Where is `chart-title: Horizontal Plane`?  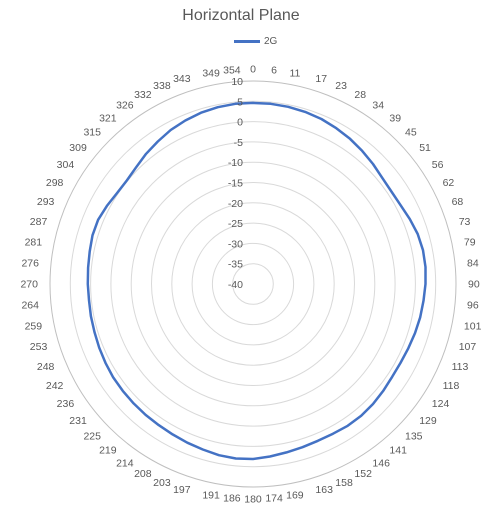
chart-title: Horizontal Plane is located at coordinates (241, 15).